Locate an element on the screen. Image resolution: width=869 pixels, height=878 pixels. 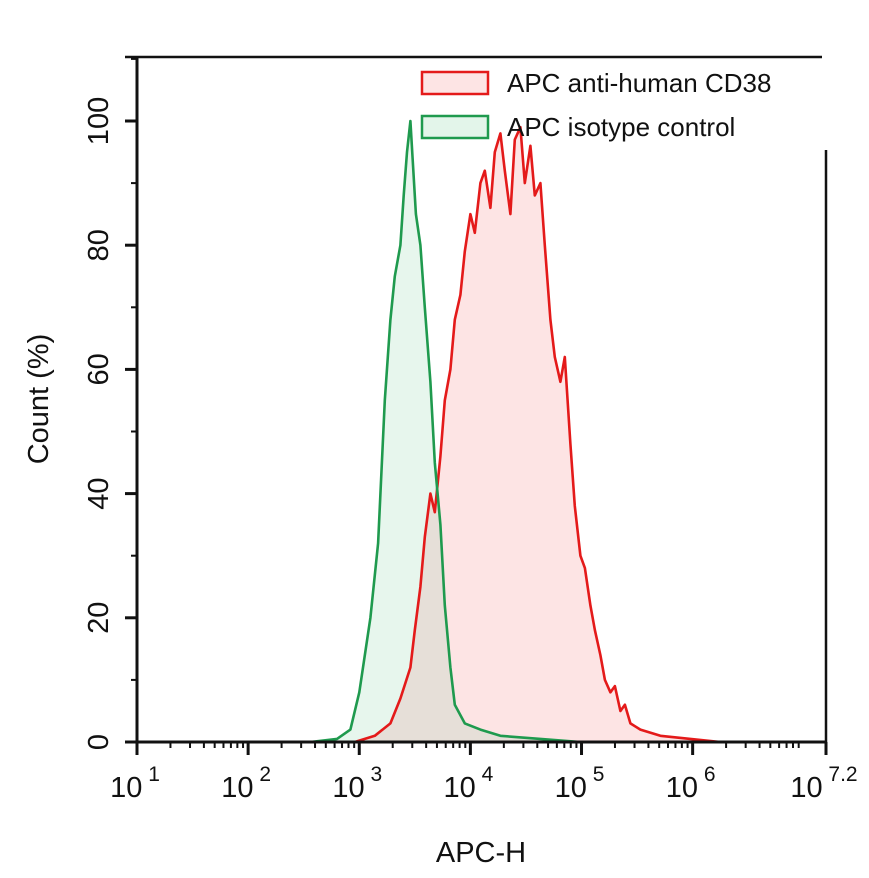
y-tick-label: 100 is located at coordinates (99, 121).